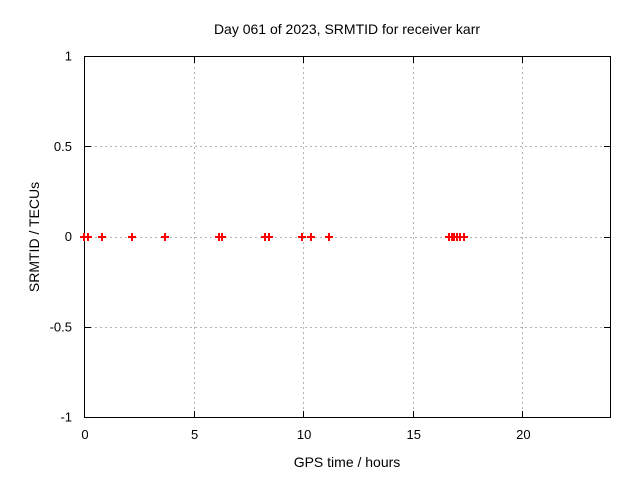 The image size is (640, 480). Describe the element at coordinates (523, 434) in the screenshot. I see `x-tick-label: 20` at that location.